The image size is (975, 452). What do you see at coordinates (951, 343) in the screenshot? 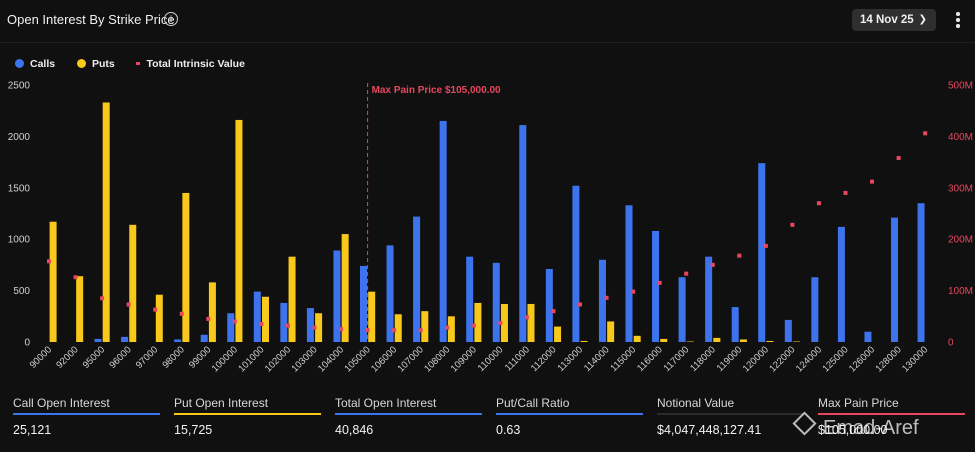
I see `y-right-tick-label: 0` at bounding box center [951, 343].